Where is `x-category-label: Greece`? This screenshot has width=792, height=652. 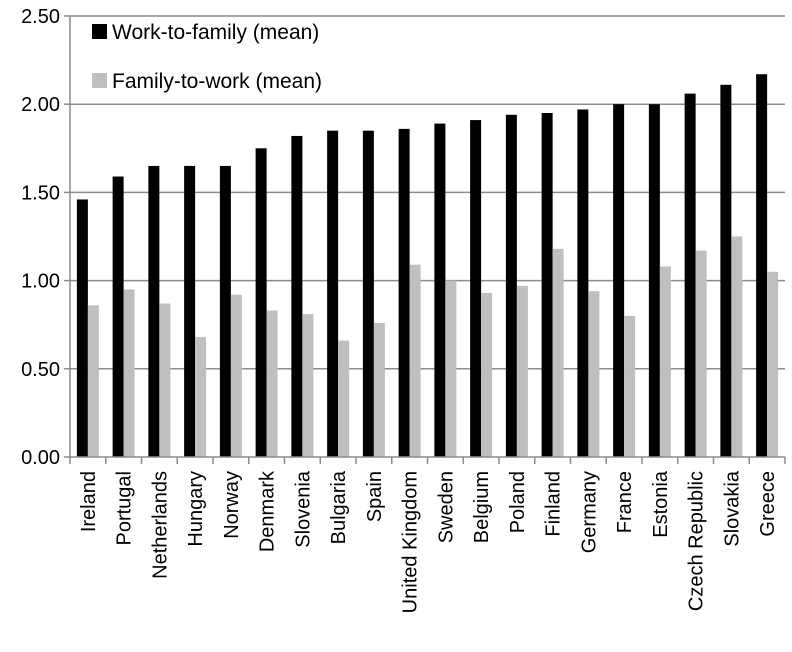 x-category-label: Greece is located at coordinates (768, 504).